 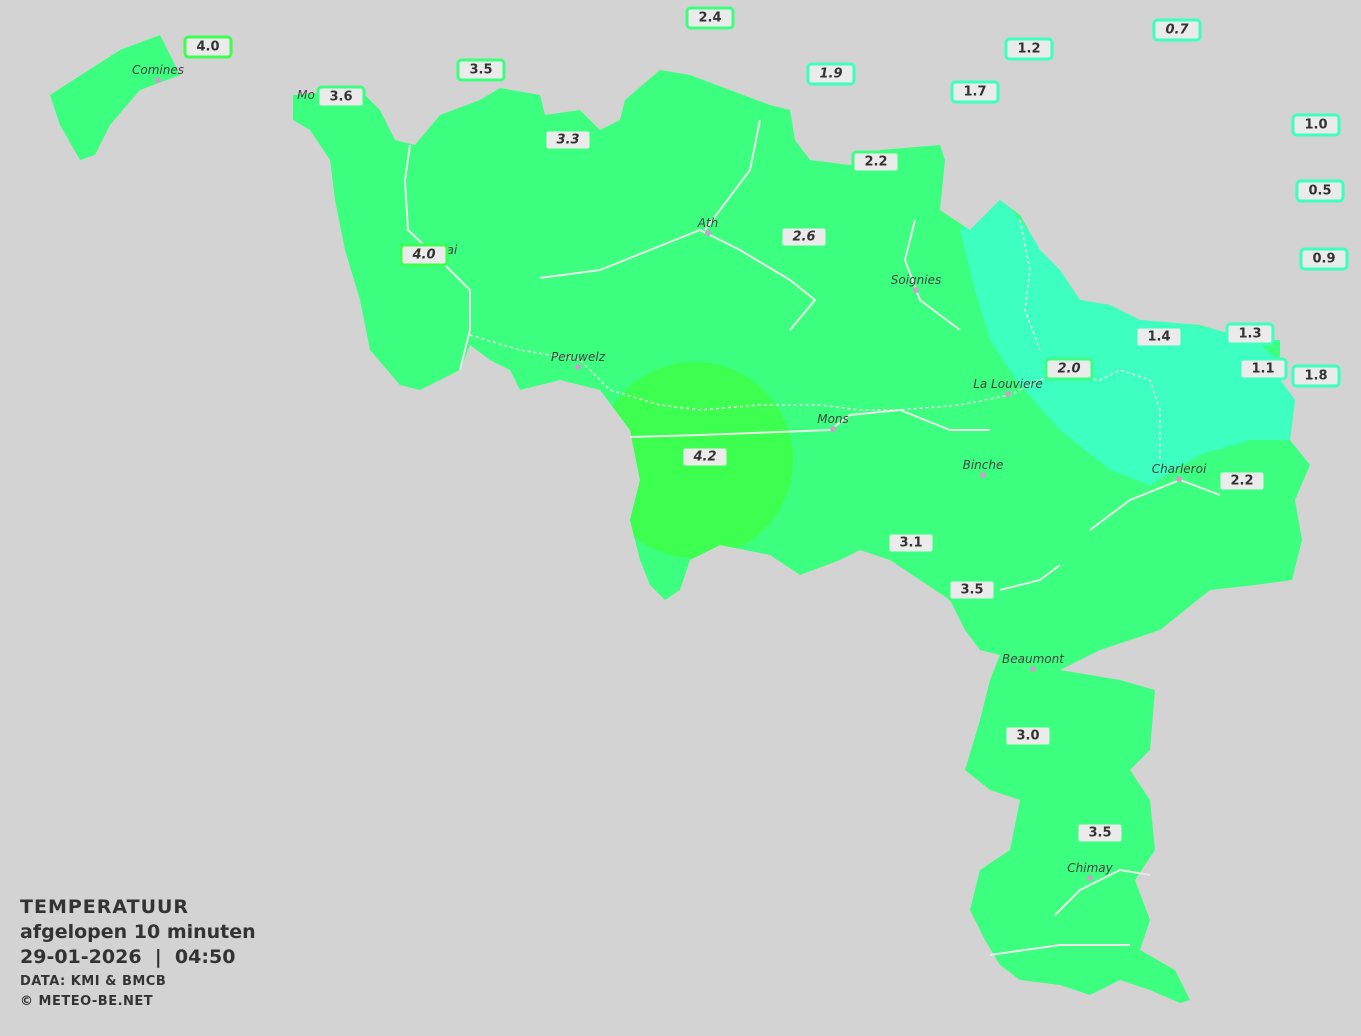 What do you see at coordinates (1069, 369) in the screenshot?
I see `station-temp-label: 2.0` at bounding box center [1069, 369].